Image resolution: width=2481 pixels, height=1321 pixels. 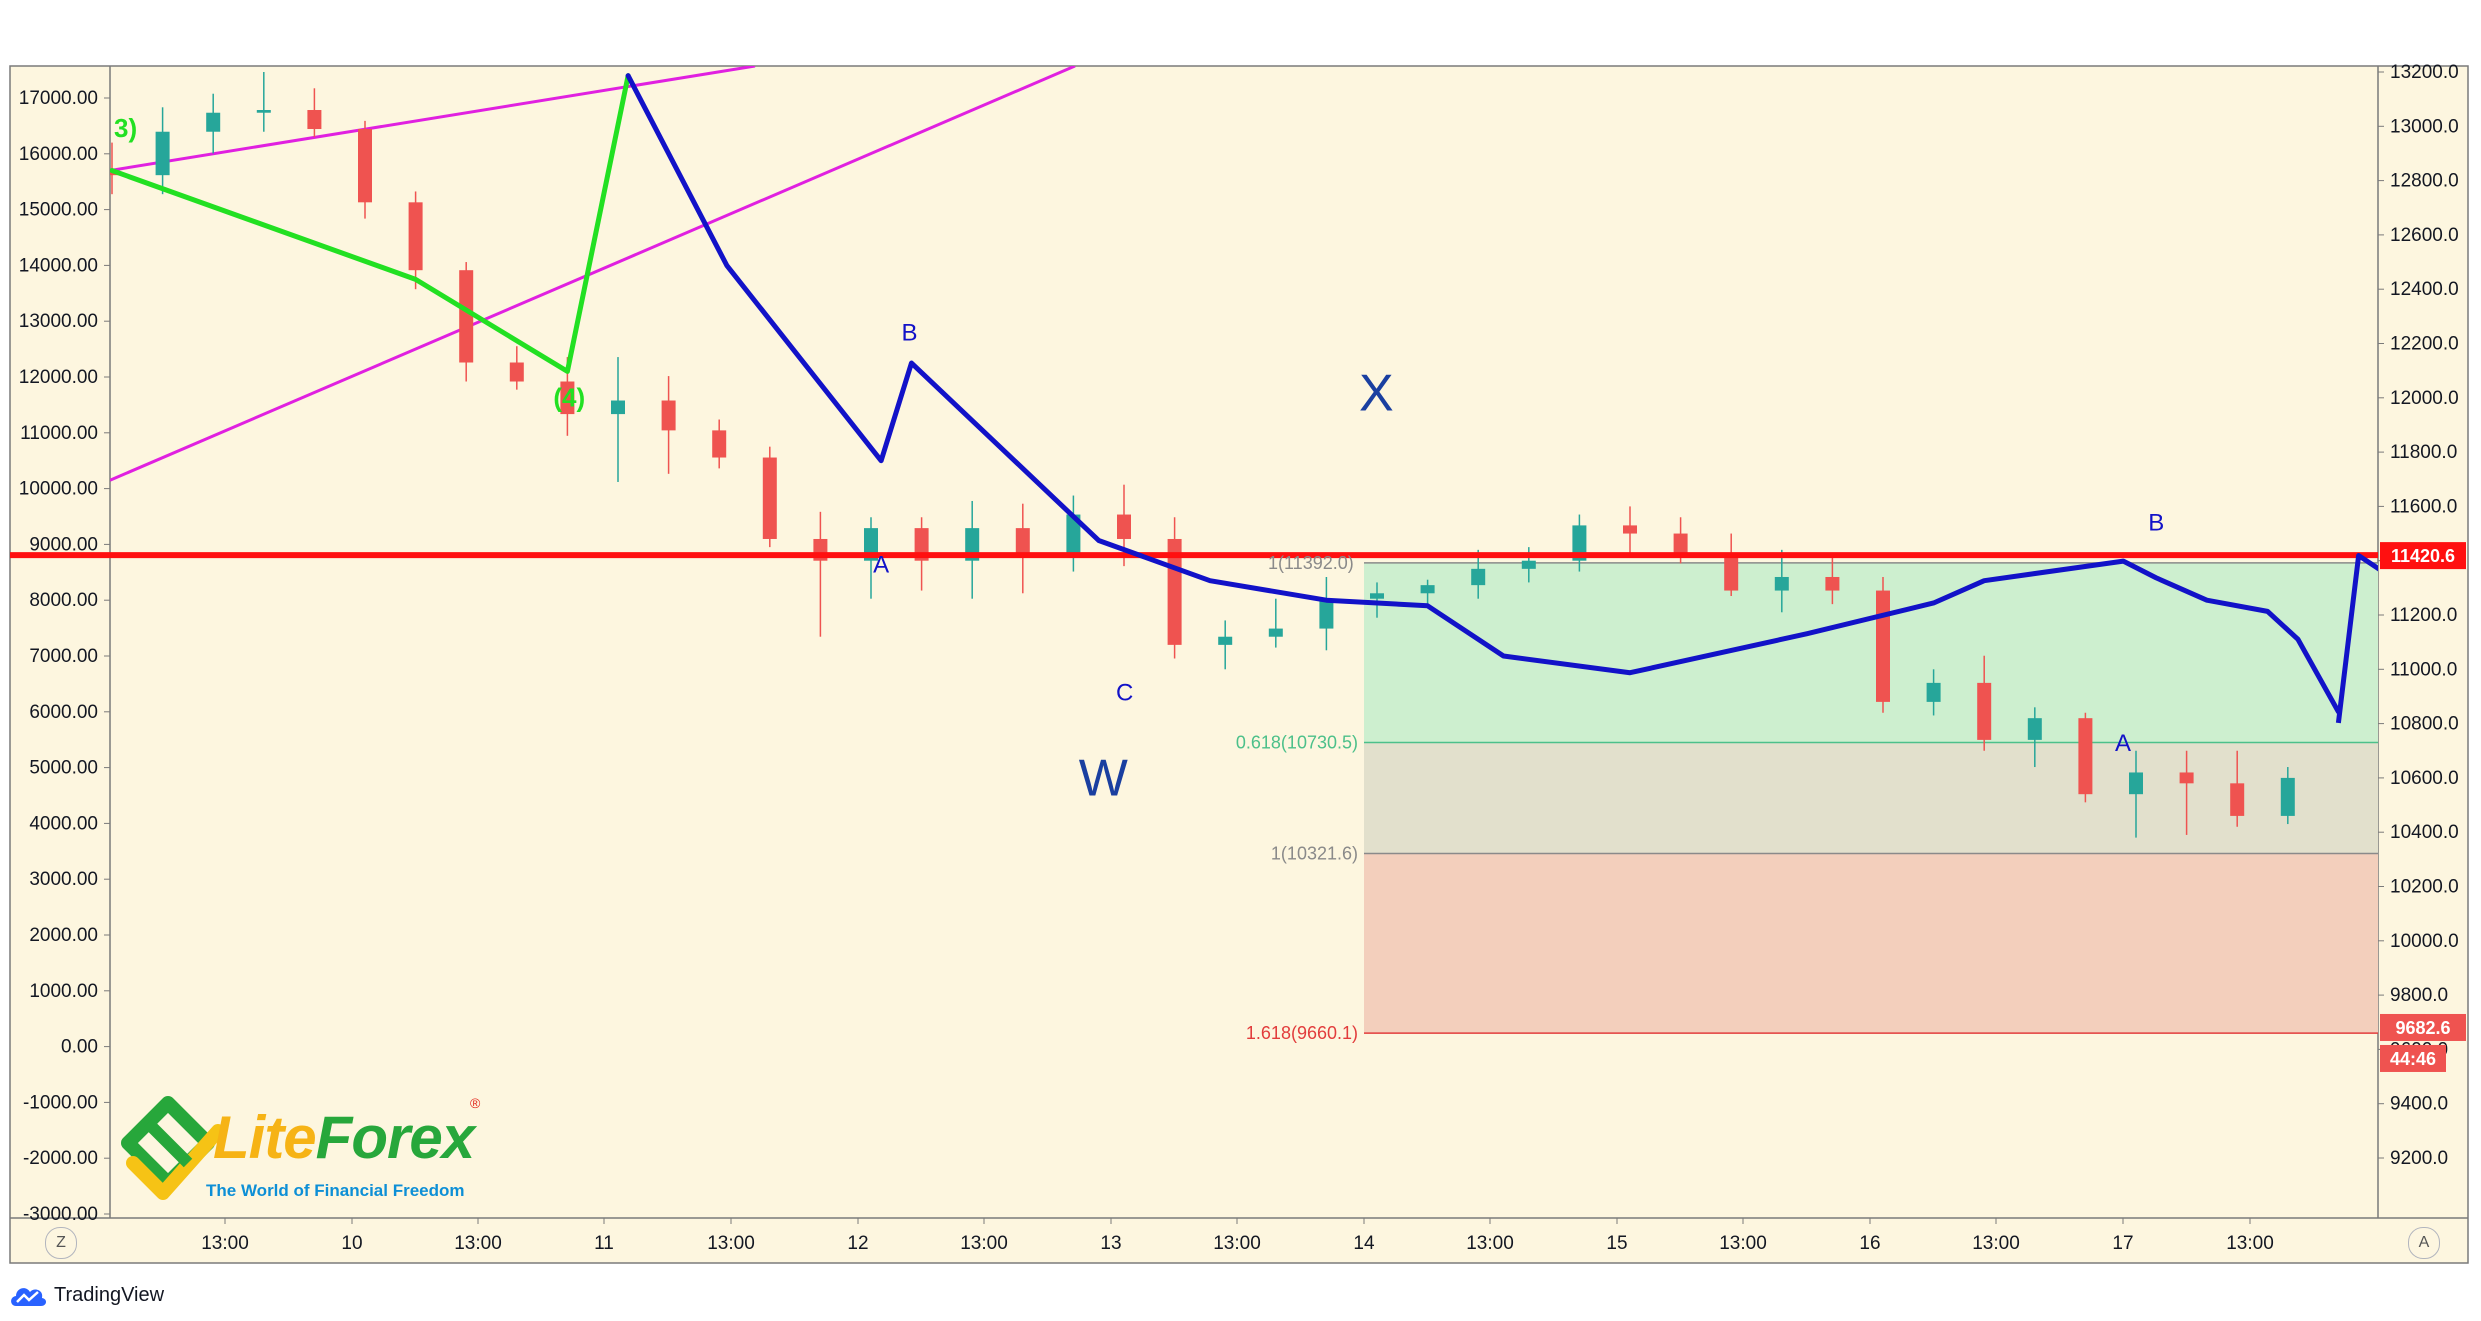 I want to click on fib-level-label-0: 1(11392.0), so click(x=1311, y=563).